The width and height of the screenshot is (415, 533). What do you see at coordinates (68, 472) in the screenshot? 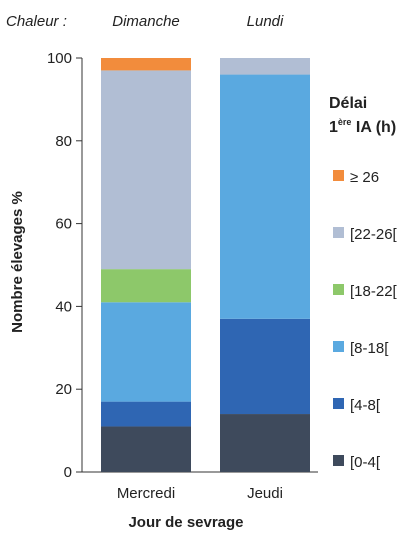
I see `y-tick-label: 0` at bounding box center [68, 472].